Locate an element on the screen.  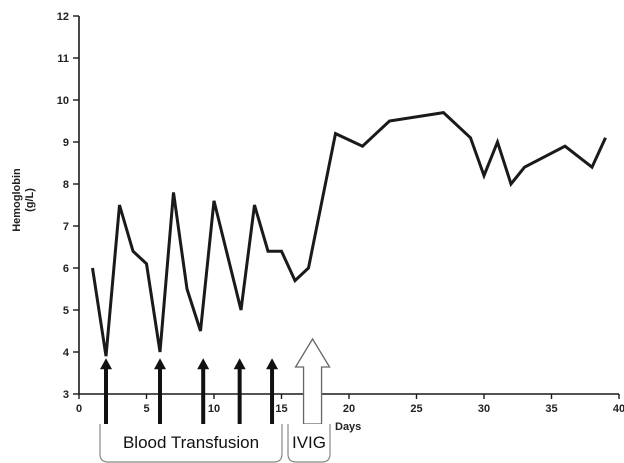
blood-transfusion-box: Blood Transfusion is located at coordinates (191, 443).